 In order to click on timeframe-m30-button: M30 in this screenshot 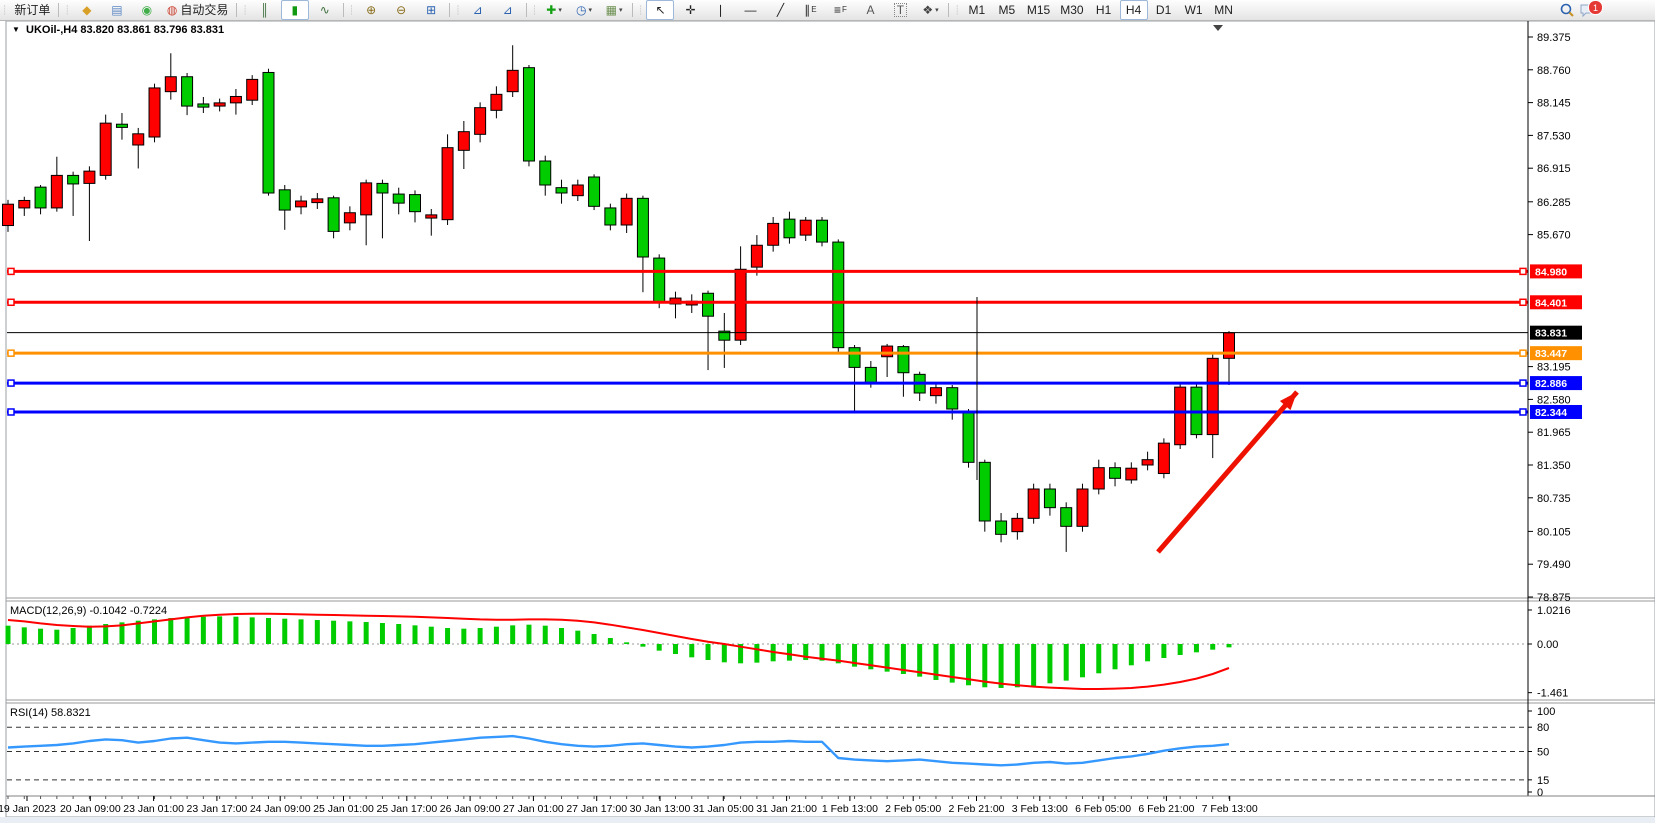, I will do `click(1071, 10)`.